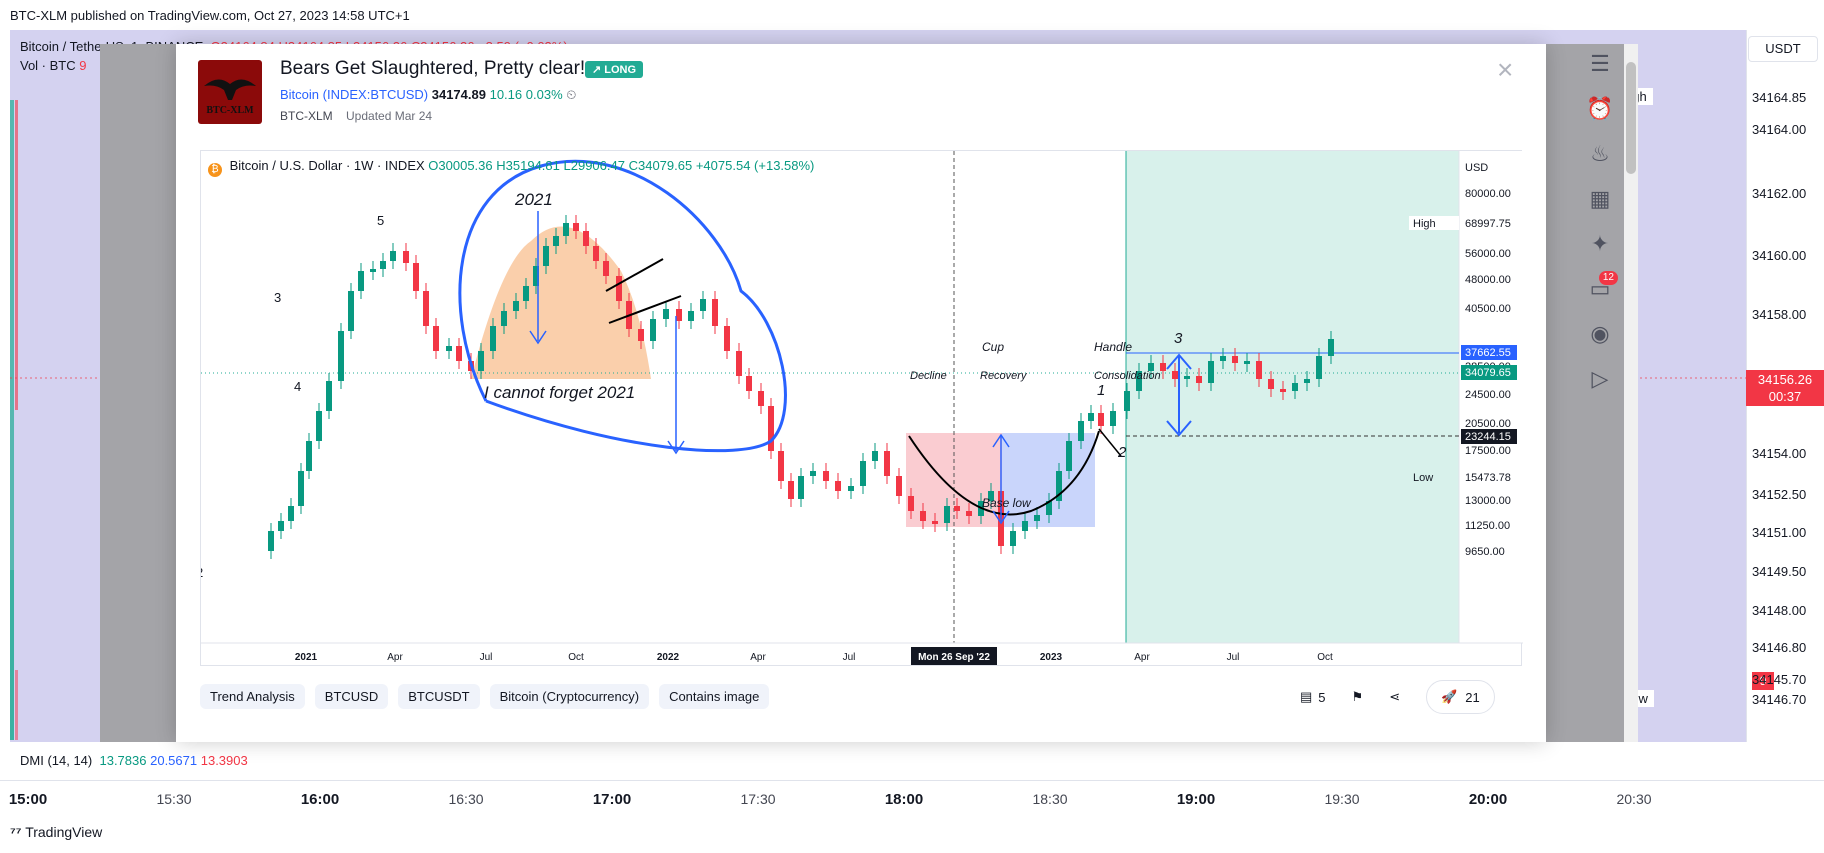 The height and width of the screenshot is (853, 1824). What do you see at coordinates (645, 309) in the screenshot?
I see `flag-bottom-line` at bounding box center [645, 309].